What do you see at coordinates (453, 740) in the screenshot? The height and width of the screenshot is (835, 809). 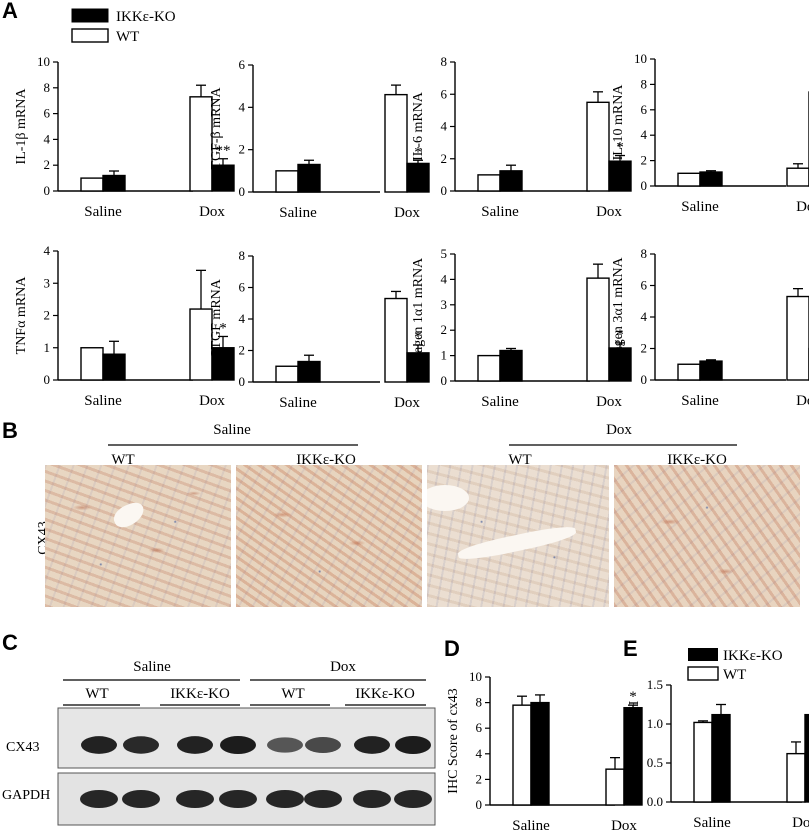 I see `y-axis-label: IHC Score of cx43` at bounding box center [453, 740].